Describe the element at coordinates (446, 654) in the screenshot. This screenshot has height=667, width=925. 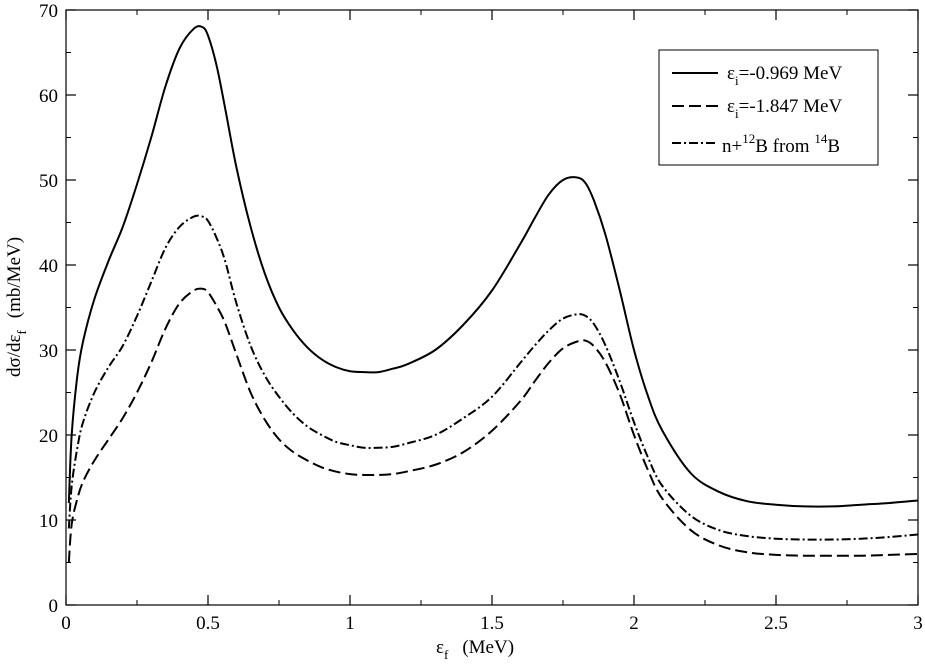
I see `x-axis-label-sub: f` at that location.